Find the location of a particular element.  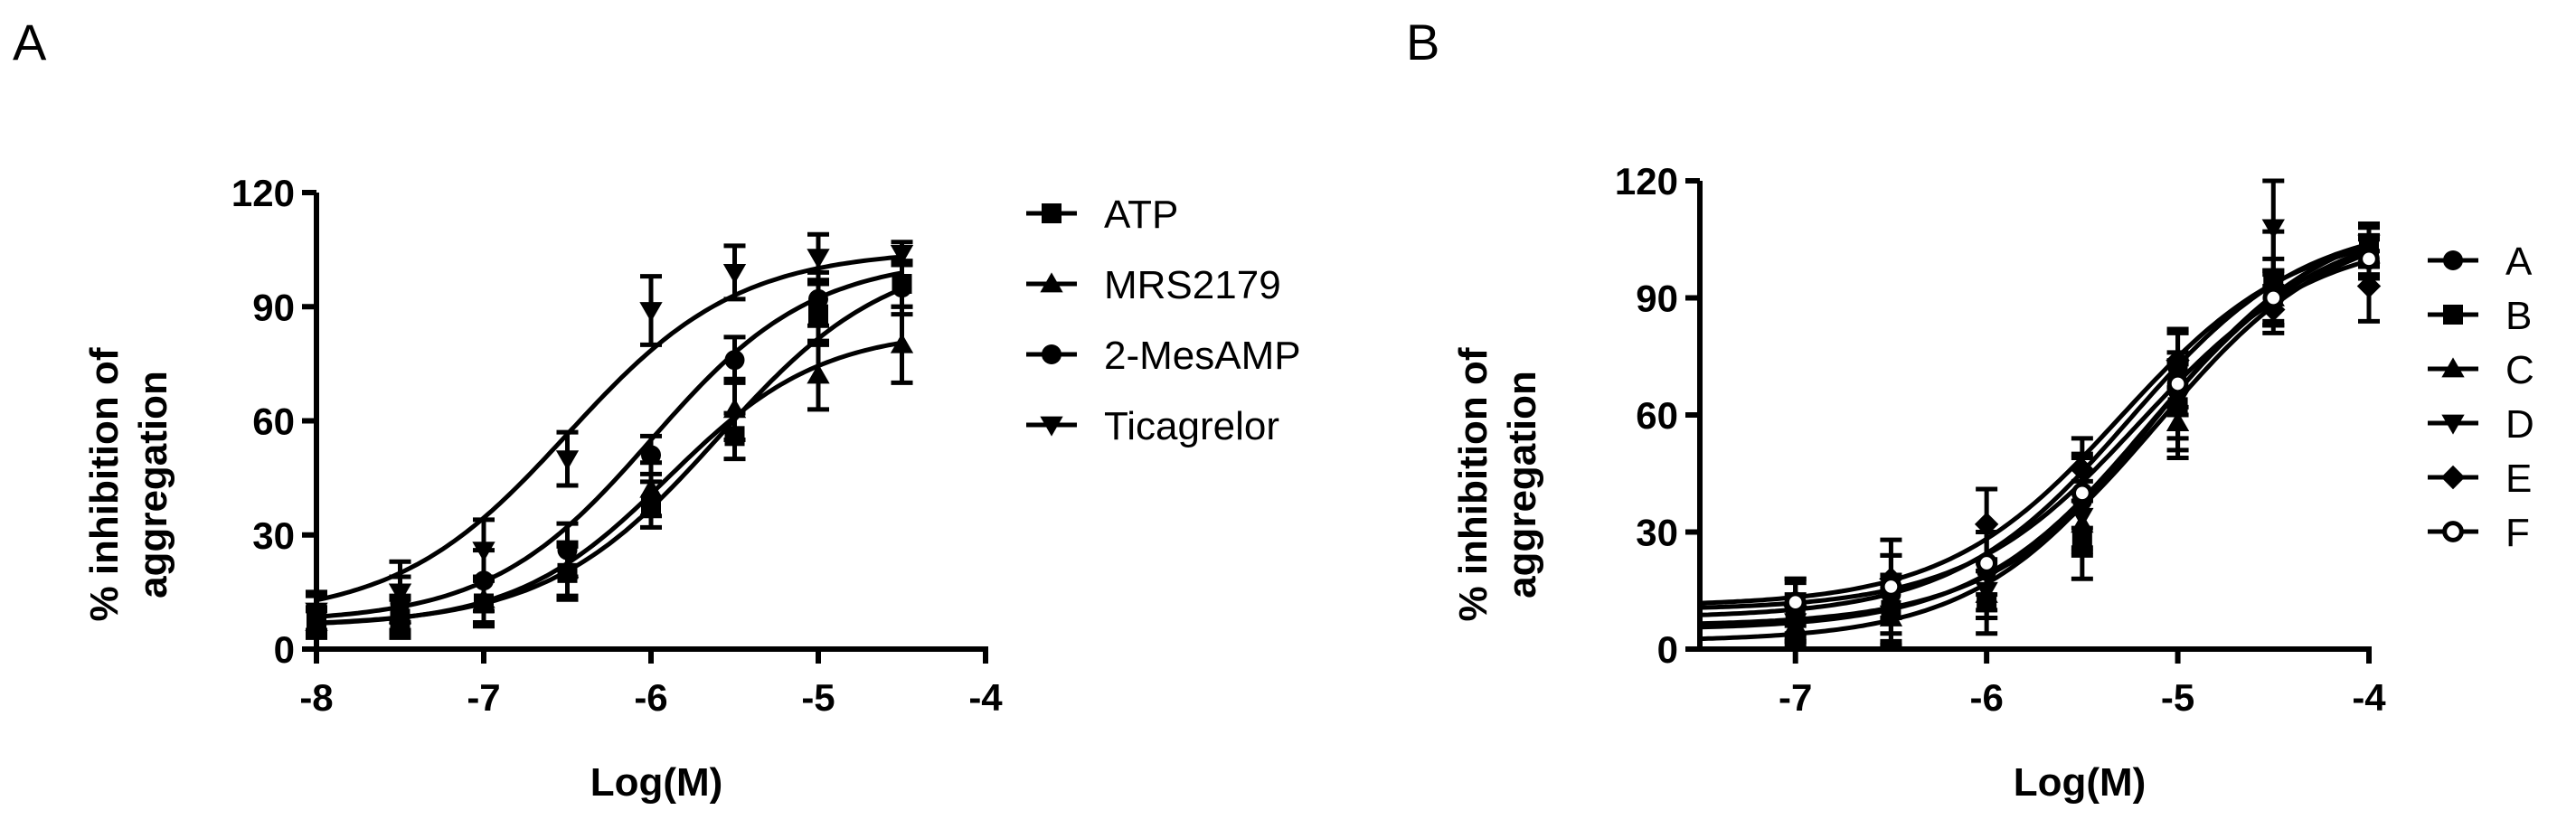

legend-label: Ticagrelor is located at coordinates (1191, 426).